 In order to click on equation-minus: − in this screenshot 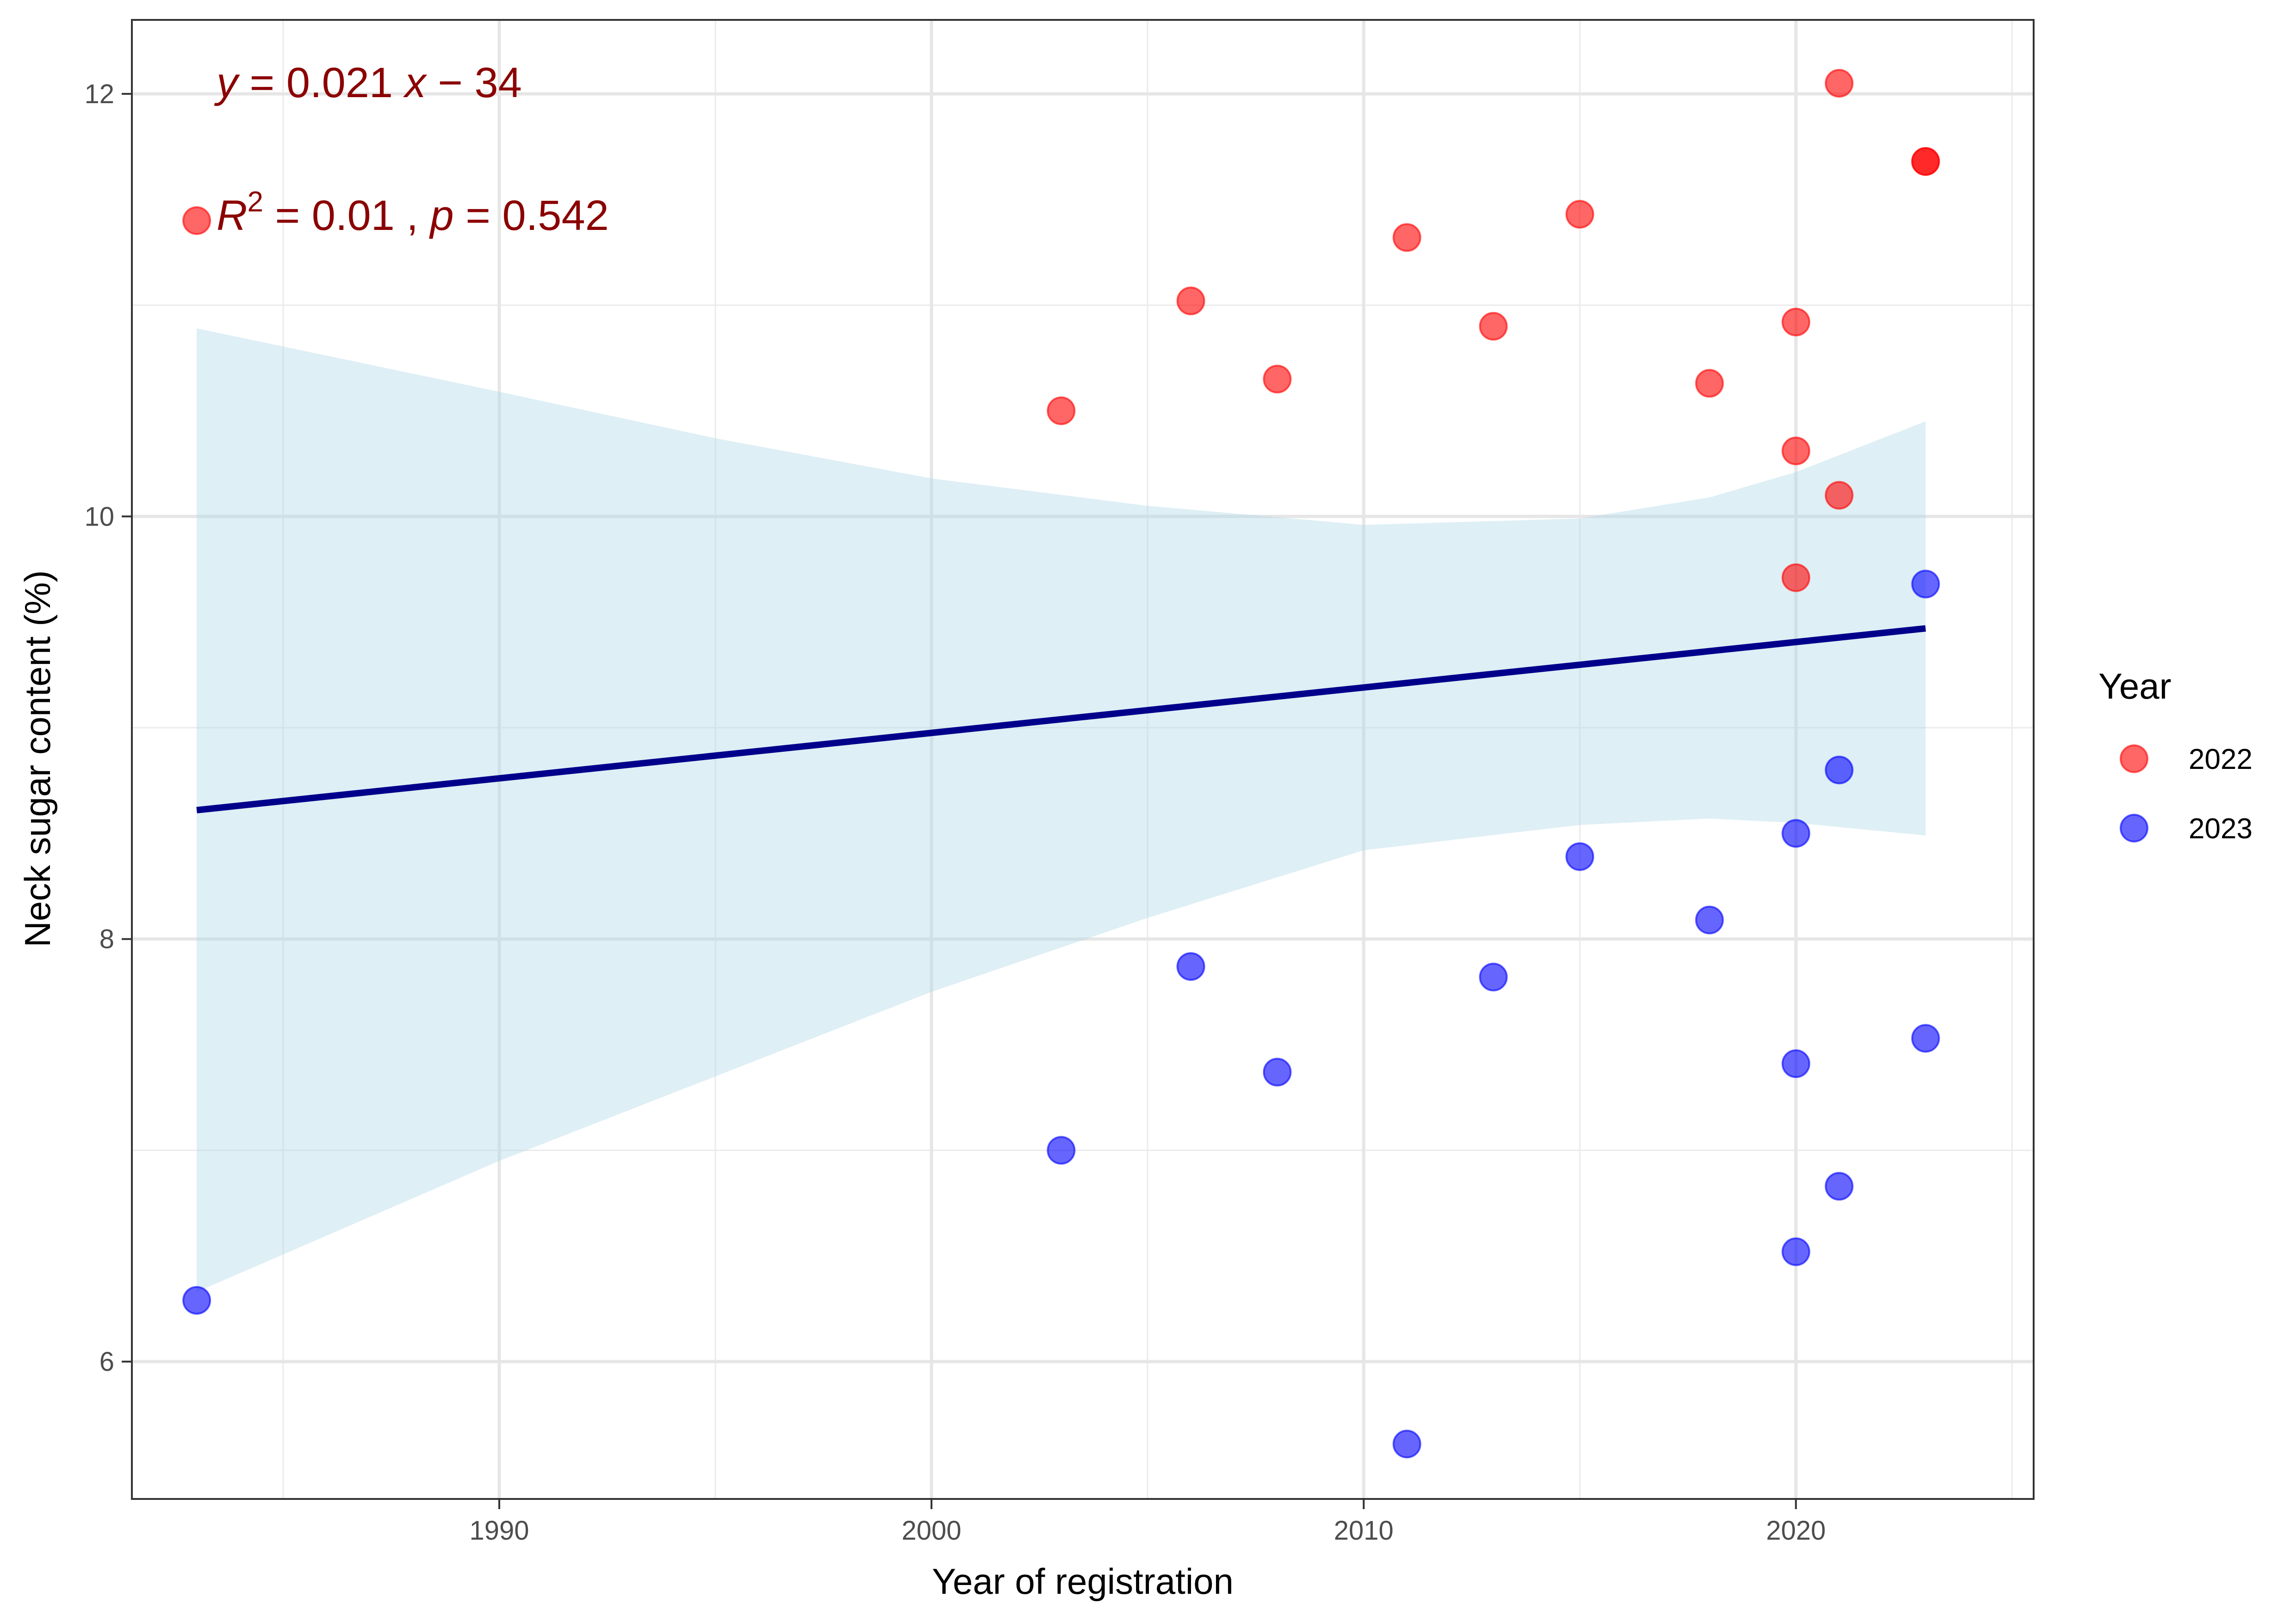, I will do `click(451, 82)`.